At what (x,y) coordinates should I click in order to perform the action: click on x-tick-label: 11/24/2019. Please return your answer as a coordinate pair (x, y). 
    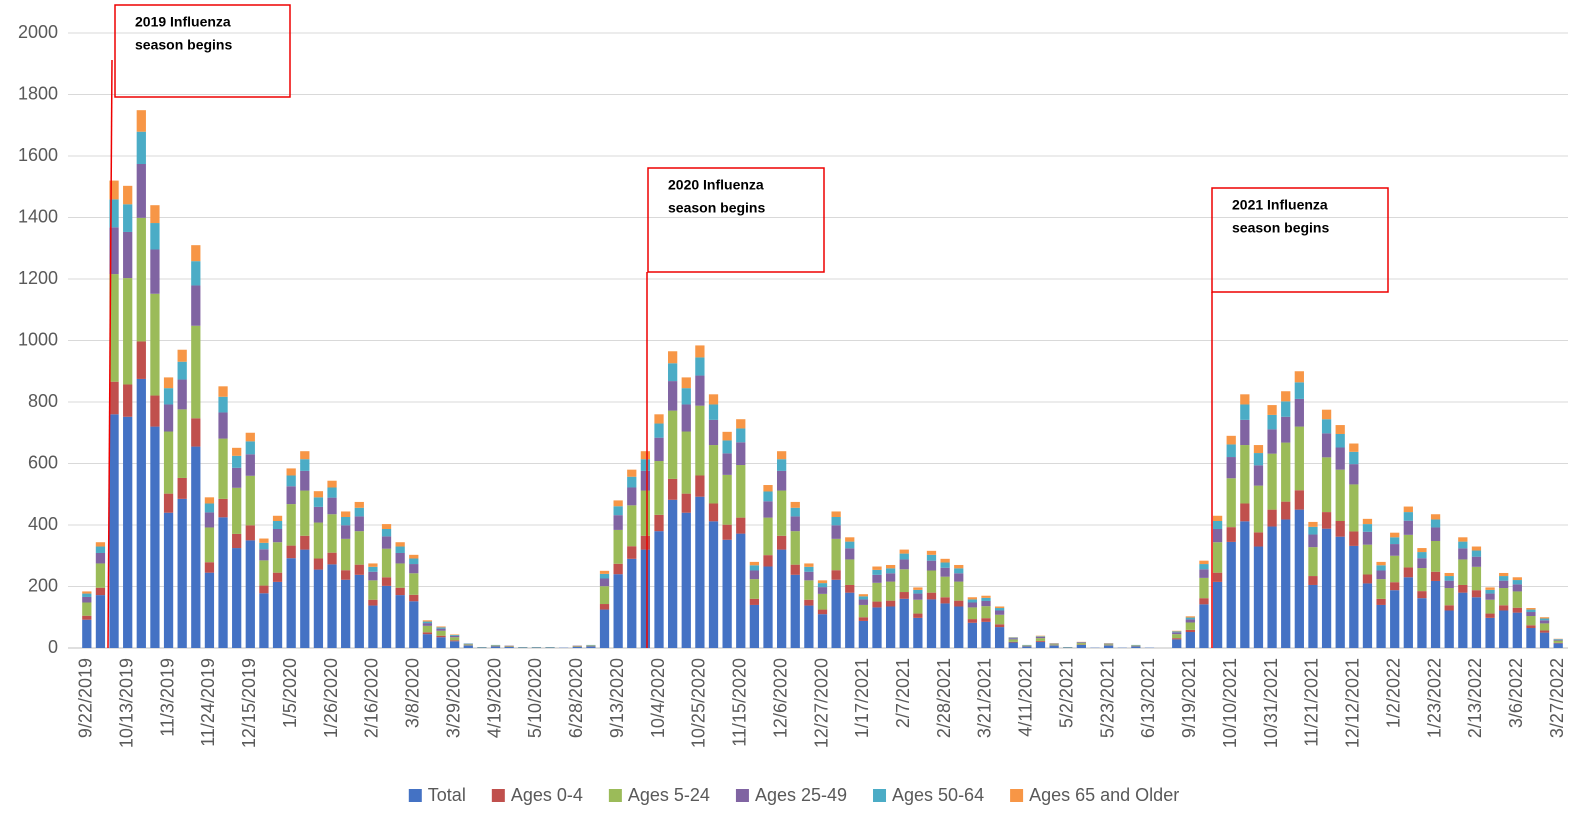
    Looking at the image, I should click on (208, 702).